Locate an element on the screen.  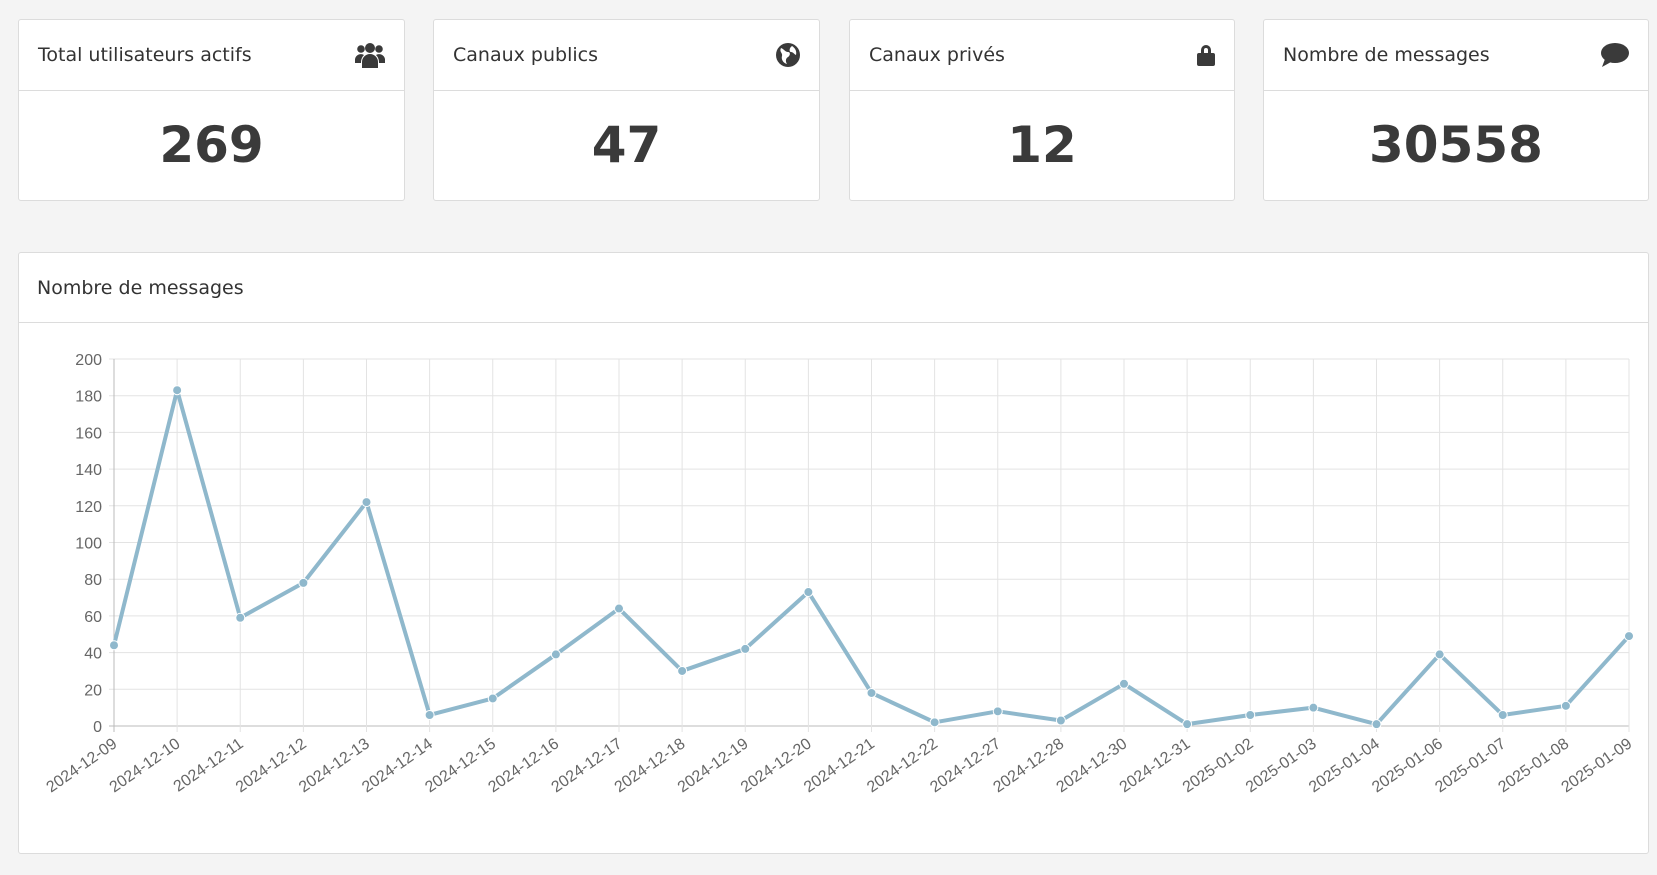
stat-card-public-channels: Canaux publics 47 is located at coordinates (626, 110).